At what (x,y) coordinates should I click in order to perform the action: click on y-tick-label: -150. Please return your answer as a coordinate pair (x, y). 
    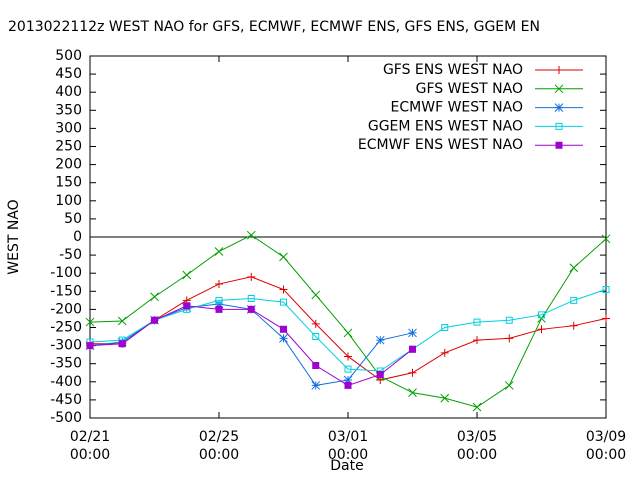
    Looking at the image, I should click on (66, 291).